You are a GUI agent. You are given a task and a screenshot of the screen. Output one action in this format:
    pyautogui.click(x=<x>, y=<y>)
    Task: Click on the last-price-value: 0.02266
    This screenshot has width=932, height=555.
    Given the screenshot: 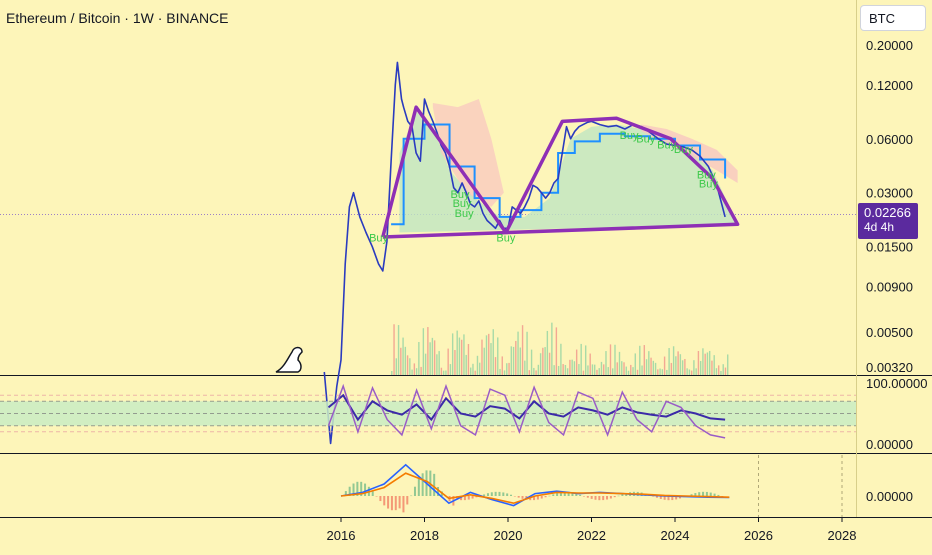 What is the action you would take?
    pyautogui.click(x=887, y=212)
    